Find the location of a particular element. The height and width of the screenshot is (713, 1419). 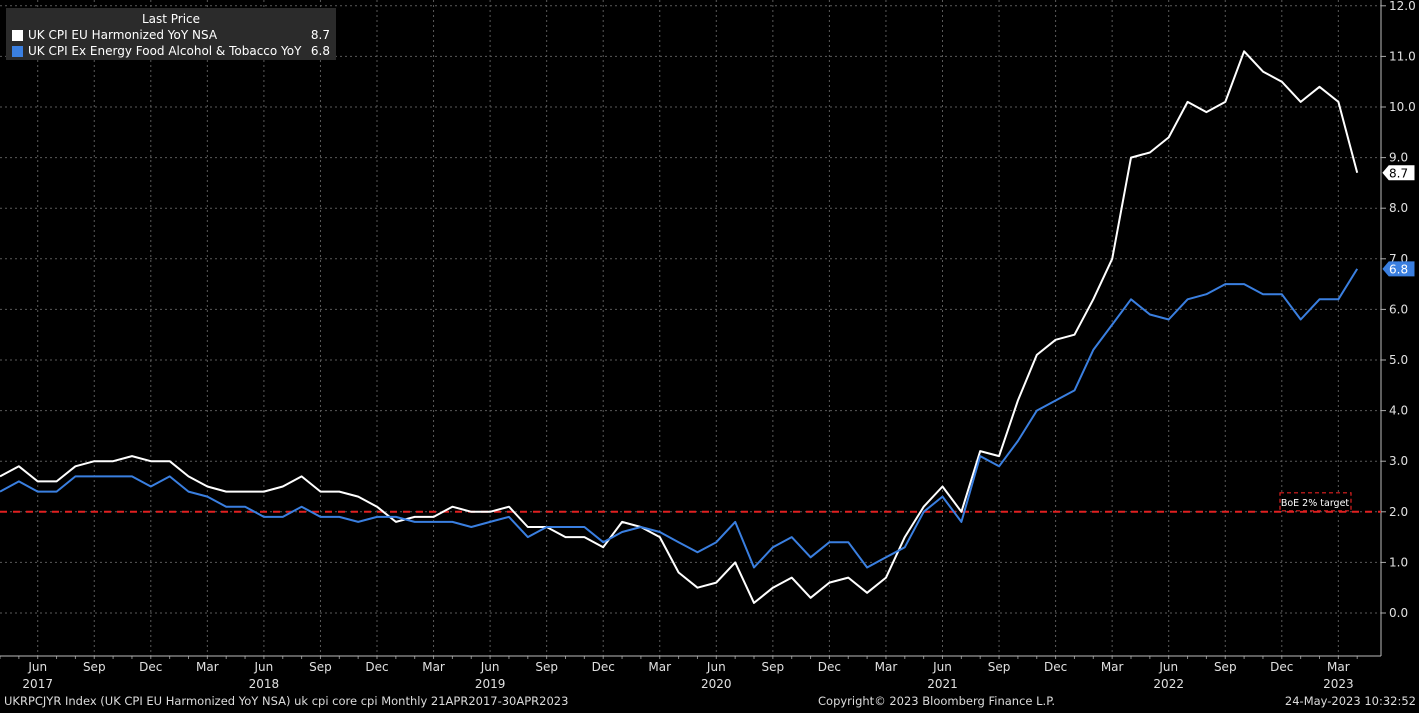

last-value-tag-label-1: 6.8 is located at coordinates (1398, 269).